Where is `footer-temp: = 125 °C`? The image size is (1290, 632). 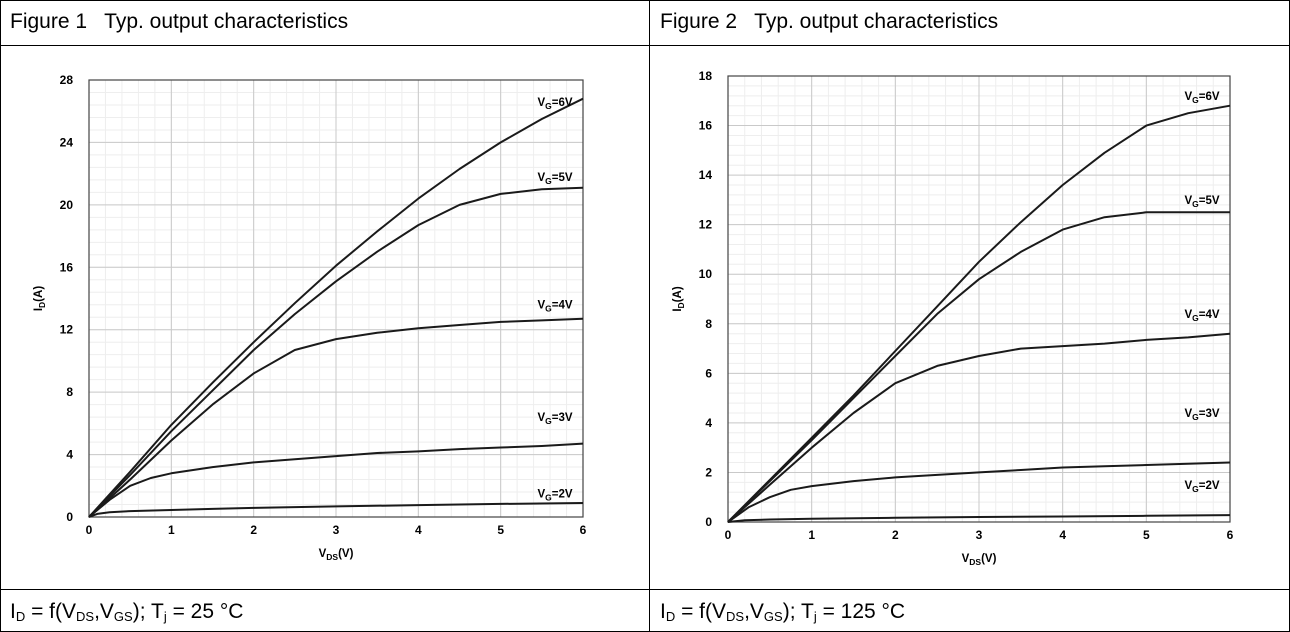
footer-temp: = 125 °C is located at coordinates (861, 611).